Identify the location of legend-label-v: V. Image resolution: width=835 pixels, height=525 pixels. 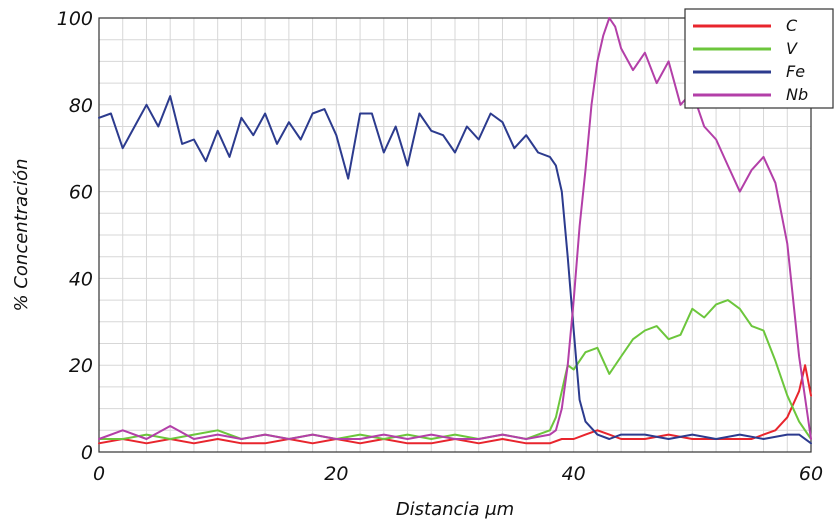
(792, 48).